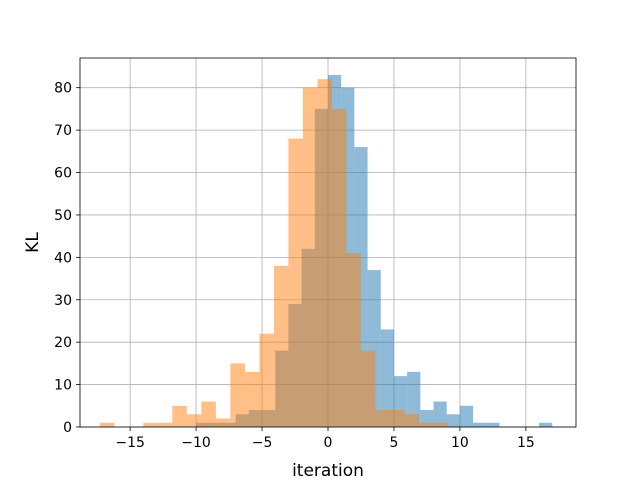  Describe the element at coordinates (262, 443) in the screenshot. I see `x-tick-label: −5` at that location.